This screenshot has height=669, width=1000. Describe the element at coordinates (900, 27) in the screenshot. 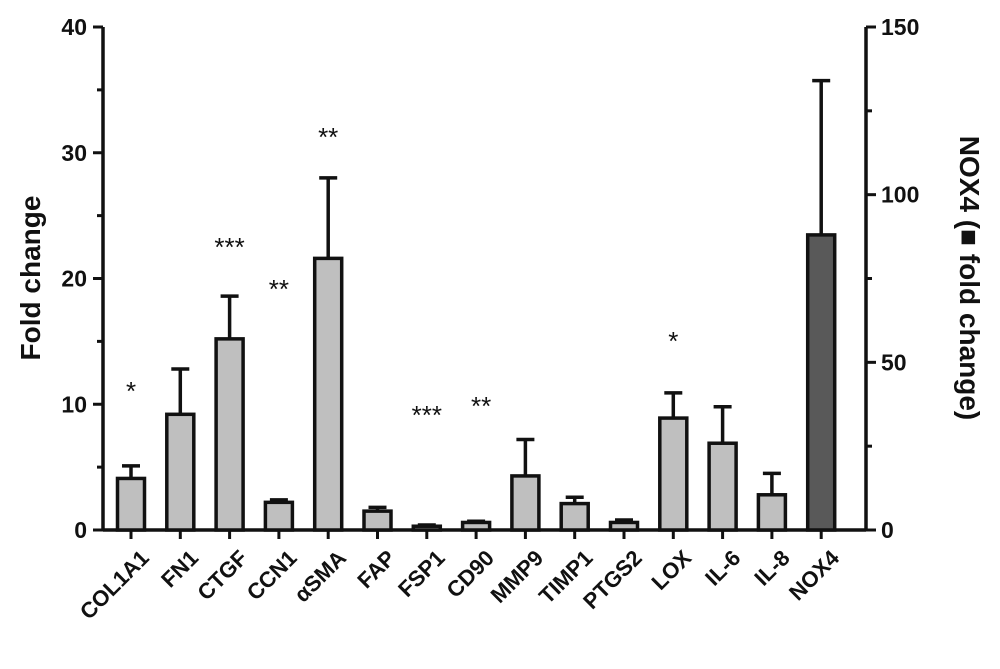

I see `y-tick-label-right: 150` at that location.